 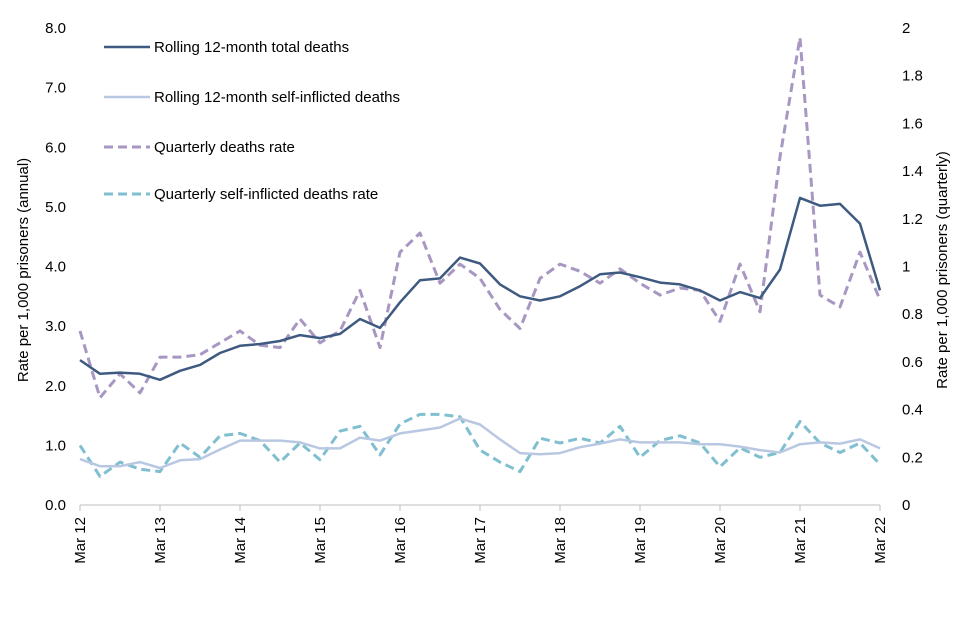 What do you see at coordinates (55, 207) in the screenshot?
I see `y-left-tick-label: 5.0` at bounding box center [55, 207].